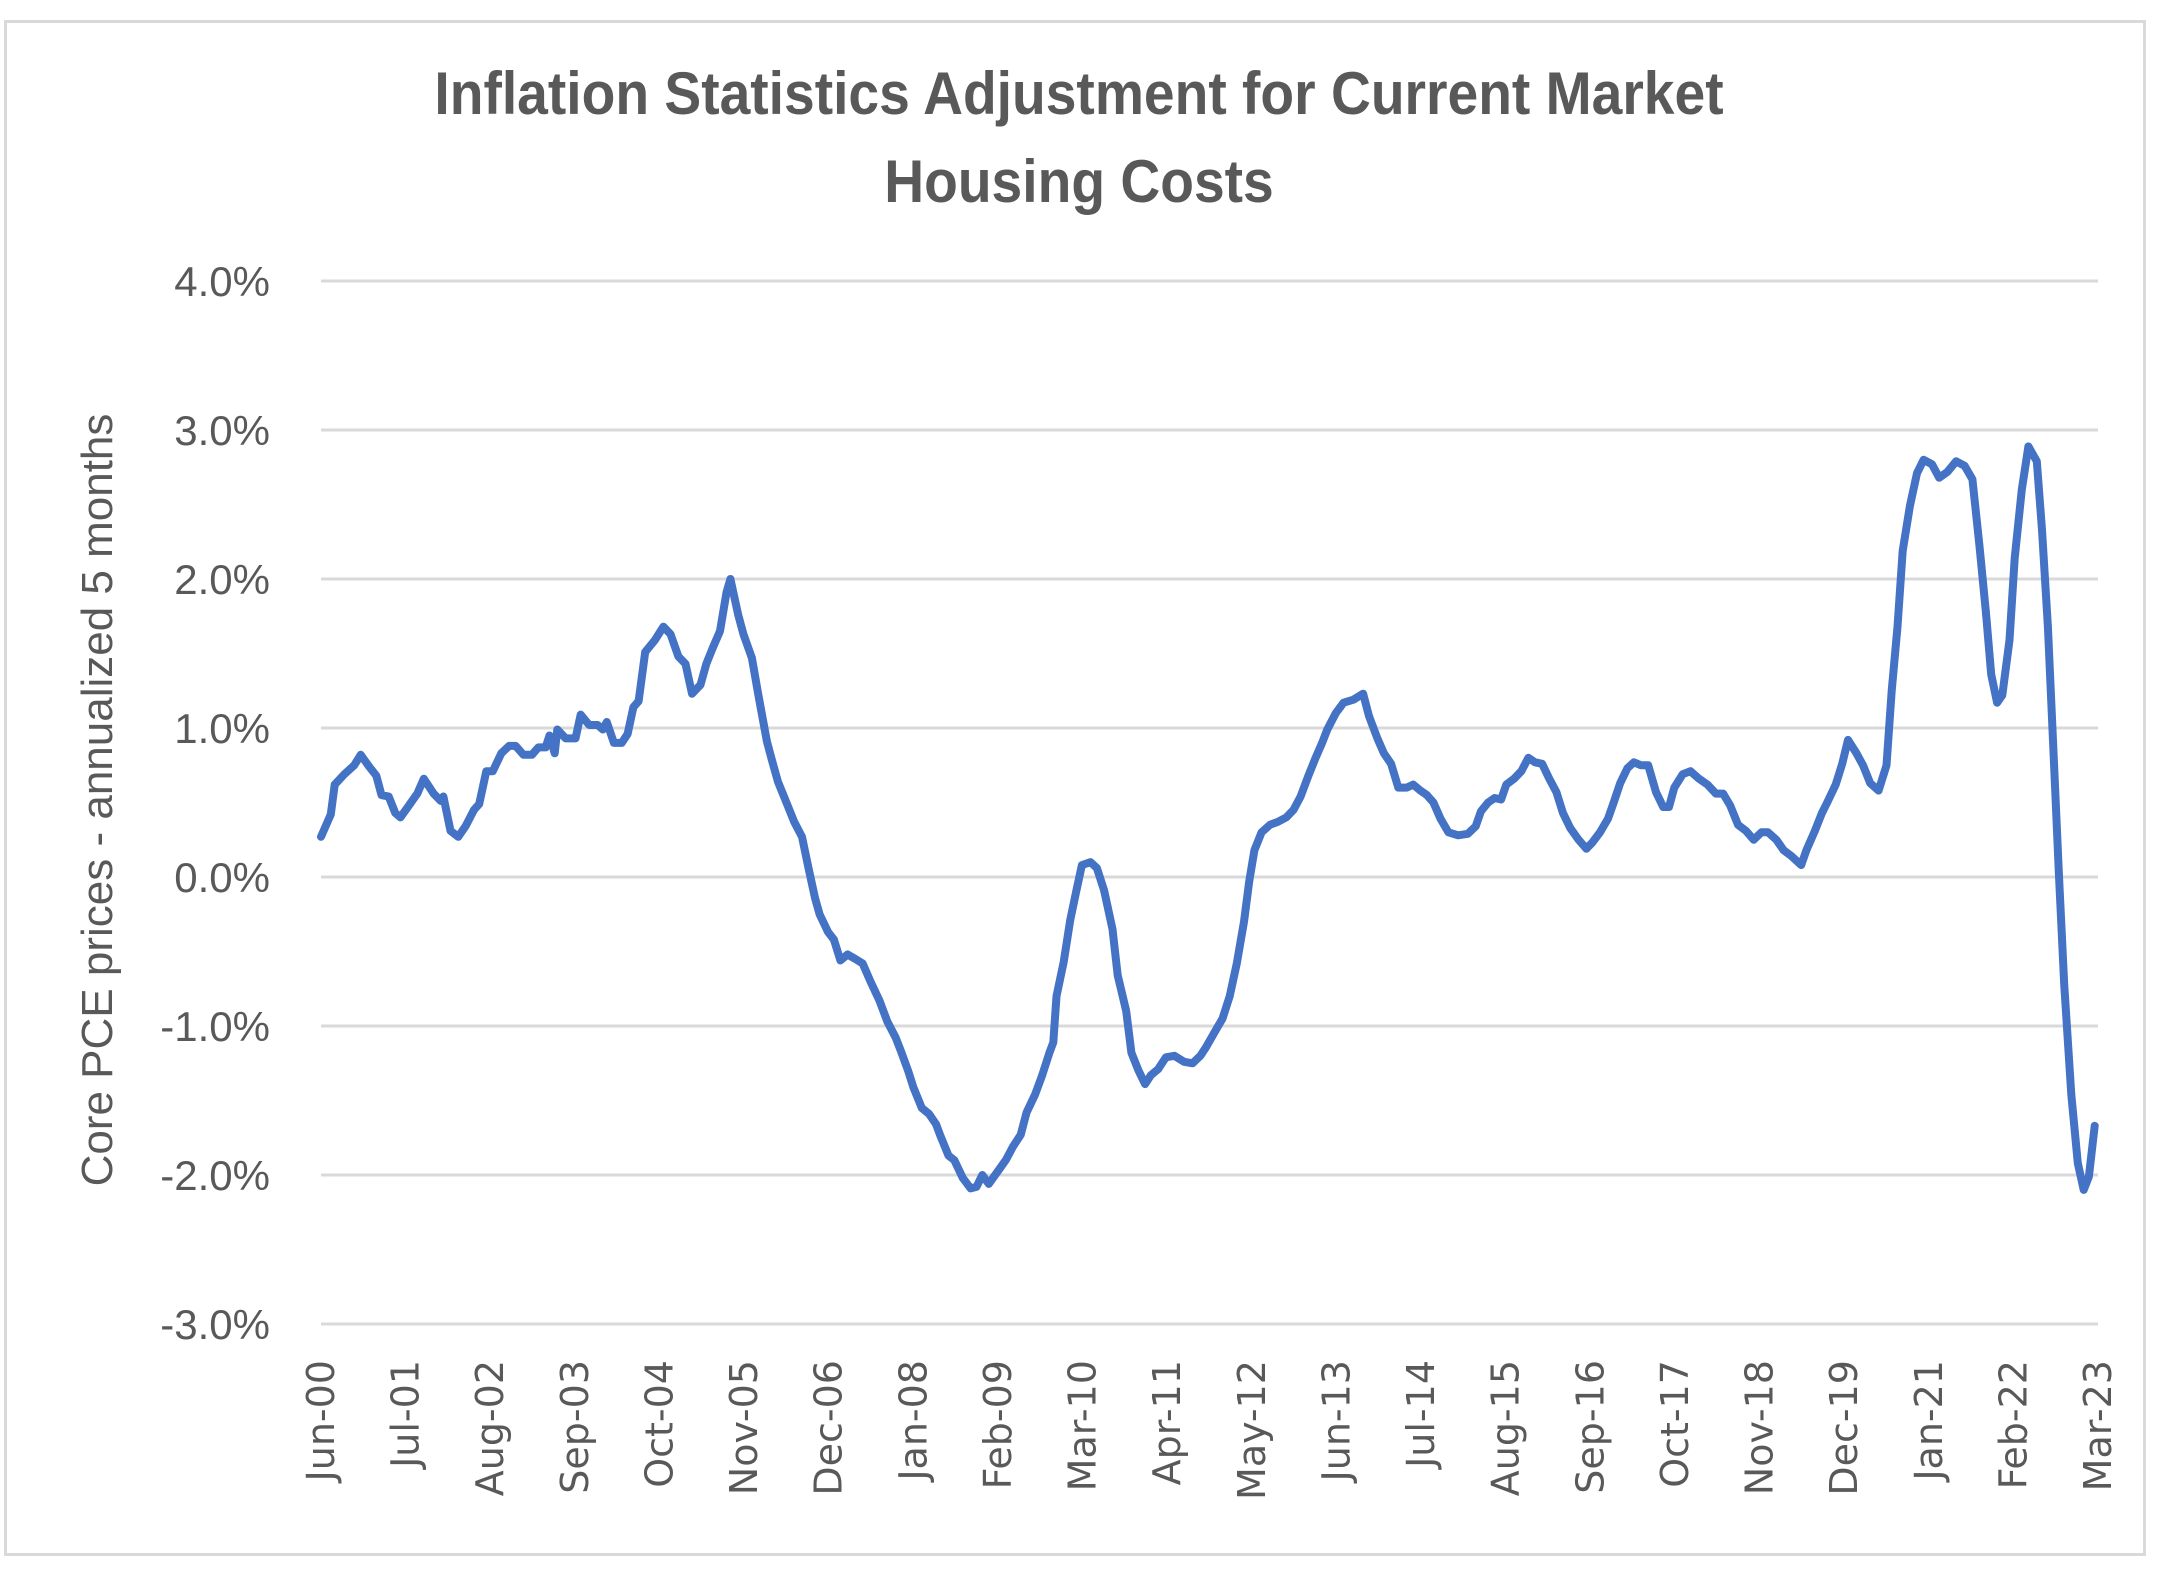 The height and width of the screenshot is (1572, 2158). Describe the element at coordinates (998, 1424) in the screenshot. I see `x-tick-label: Feb-09` at that location.